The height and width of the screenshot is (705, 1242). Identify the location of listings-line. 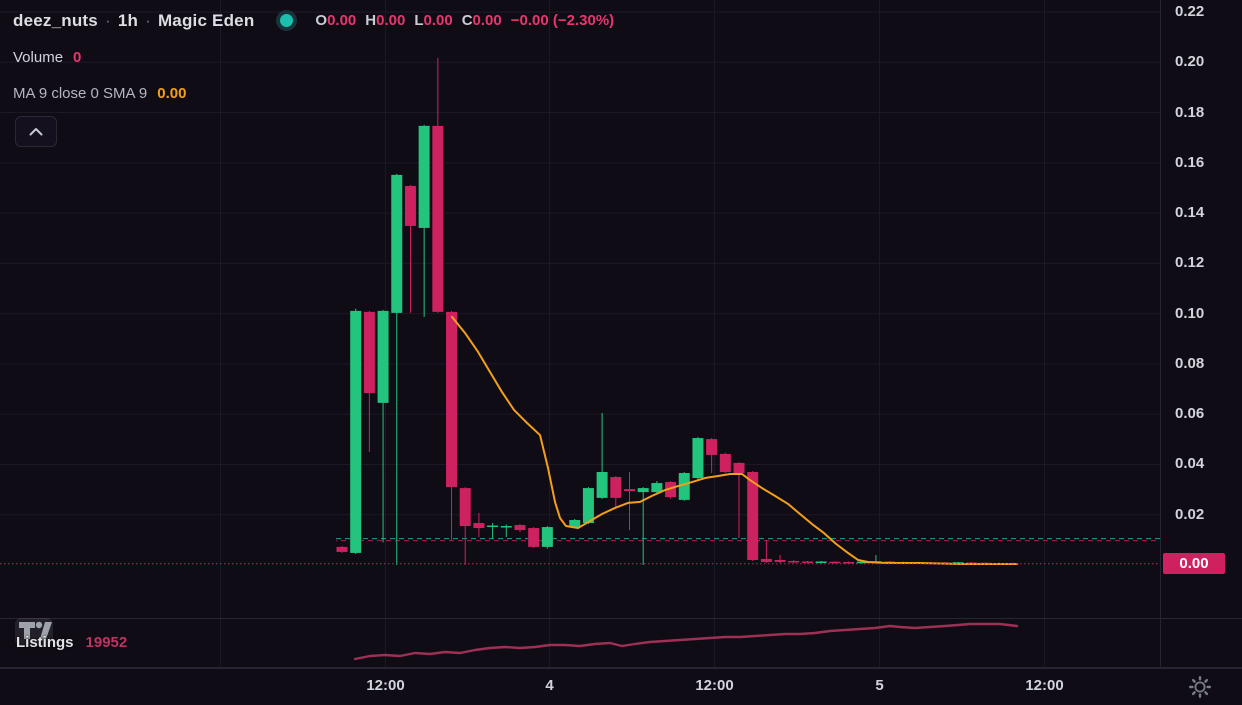
(686, 641).